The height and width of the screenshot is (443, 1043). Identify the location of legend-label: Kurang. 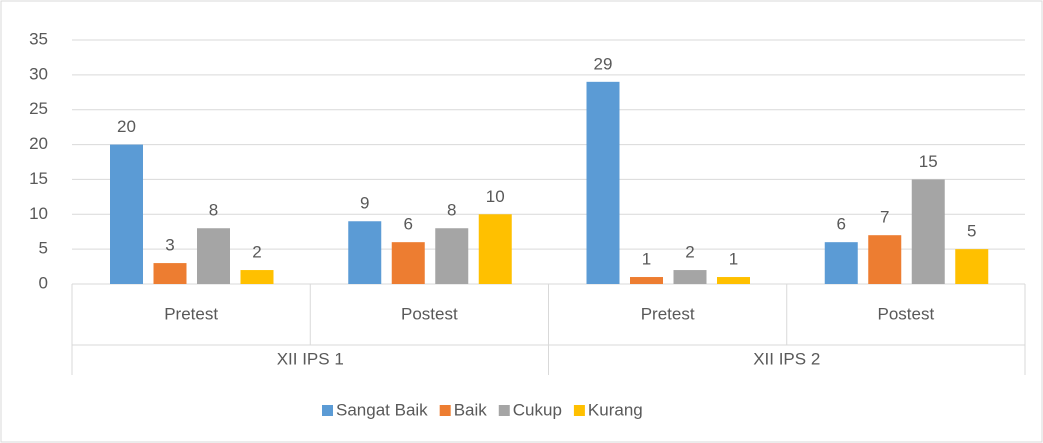
(615, 409).